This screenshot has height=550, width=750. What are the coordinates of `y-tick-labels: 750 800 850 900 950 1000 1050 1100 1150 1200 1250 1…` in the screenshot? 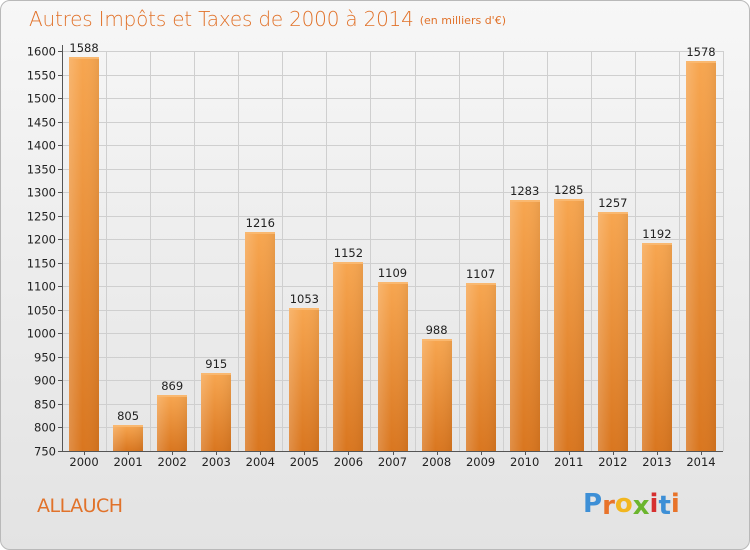 It's located at (41, 252).